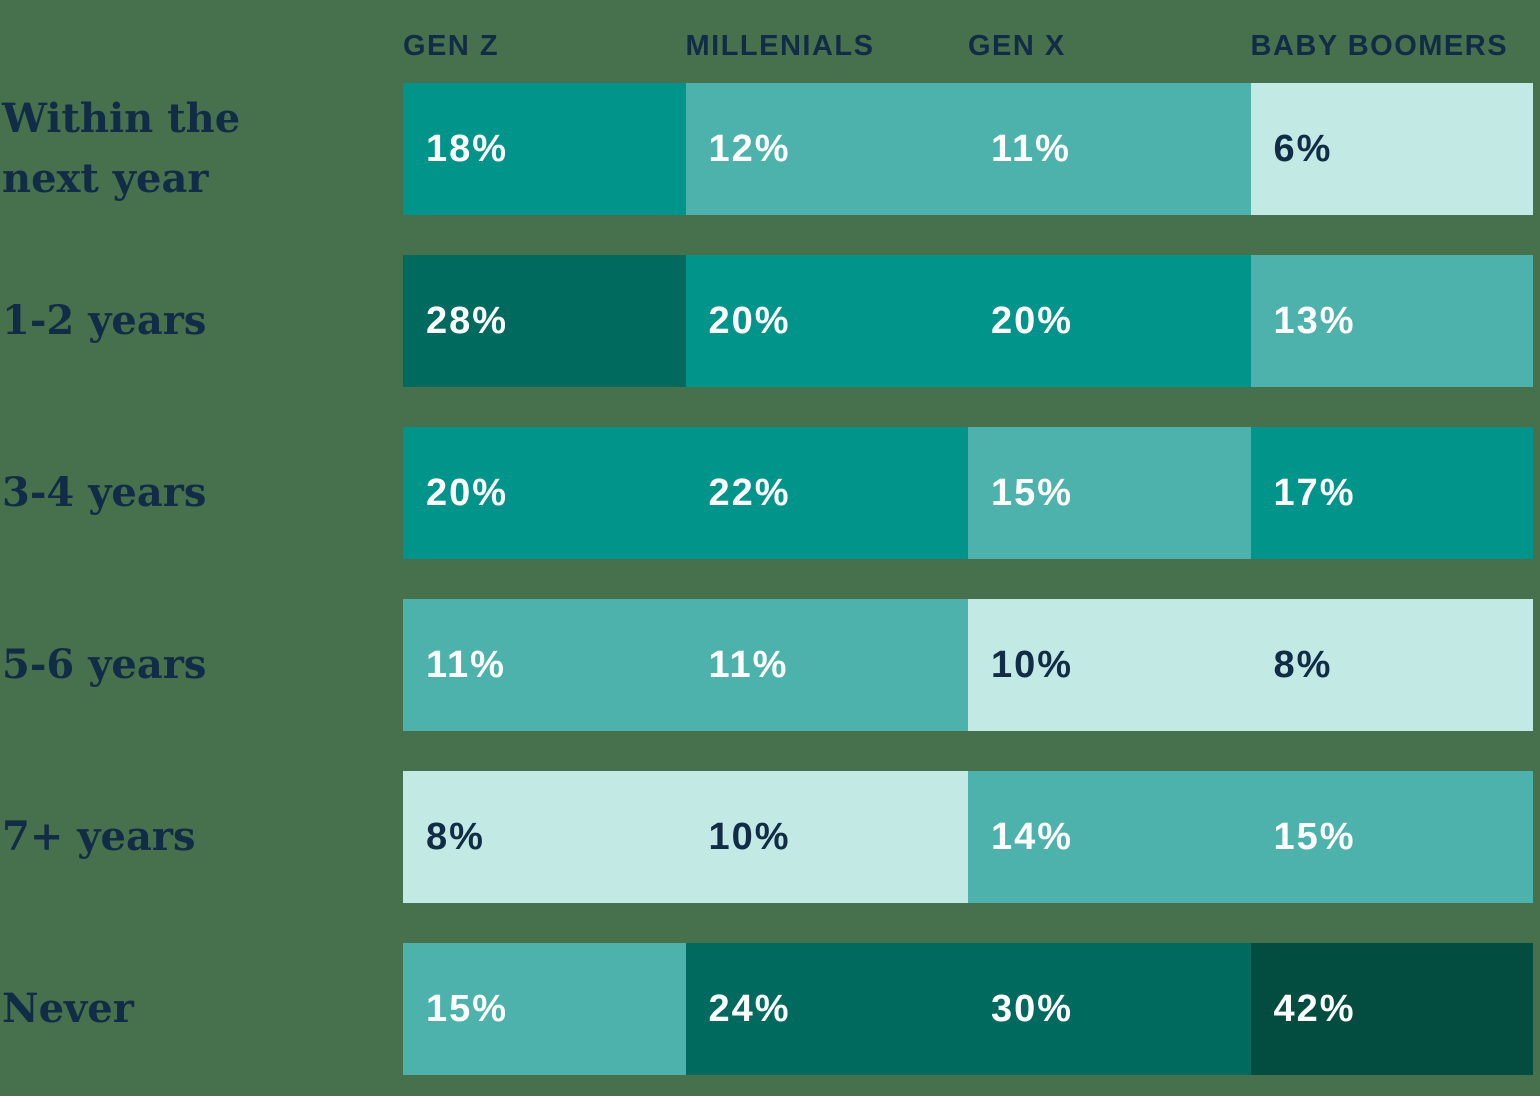  What do you see at coordinates (826, 149) in the screenshot?
I see `heatmap-cell: 12%` at bounding box center [826, 149].